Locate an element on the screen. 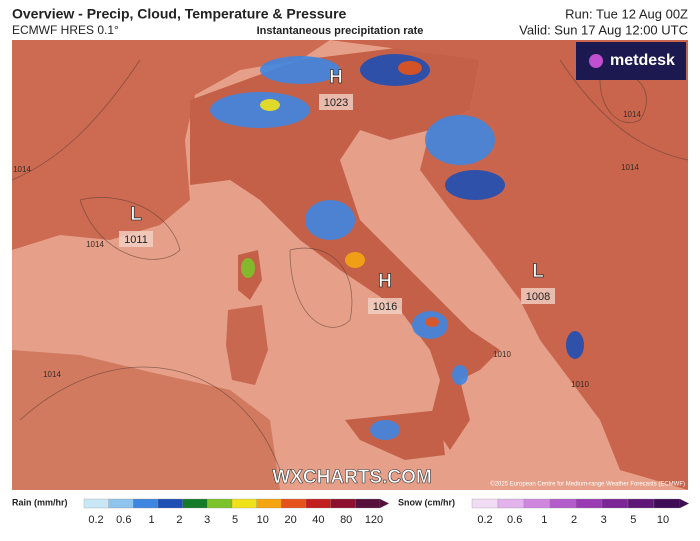  legend-tick-label: 80 is located at coordinates (346, 520).